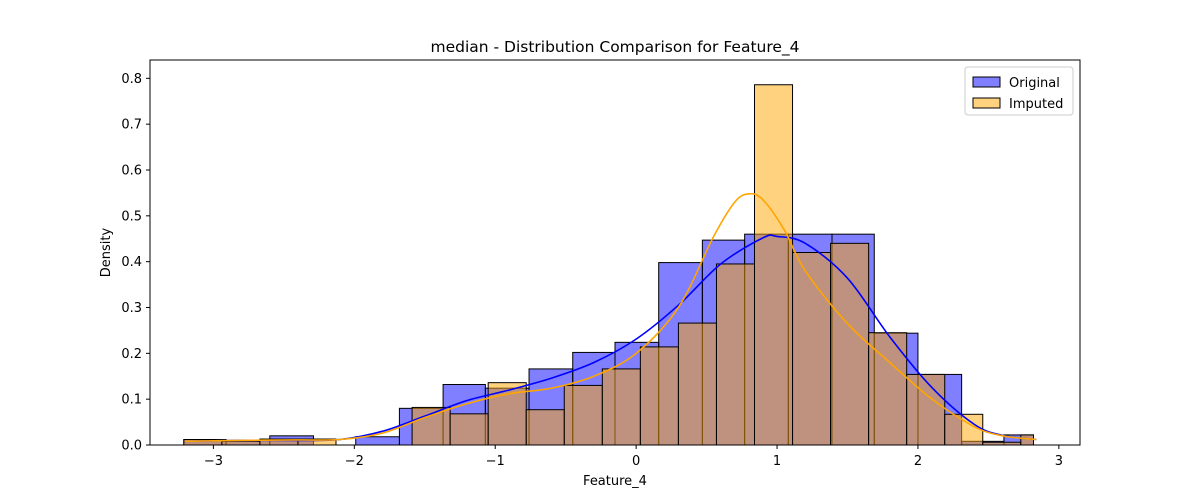 The width and height of the screenshot is (1200, 500). What do you see at coordinates (131, 446) in the screenshot?
I see `y-tick-label: 0.0` at bounding box center [131, 446].